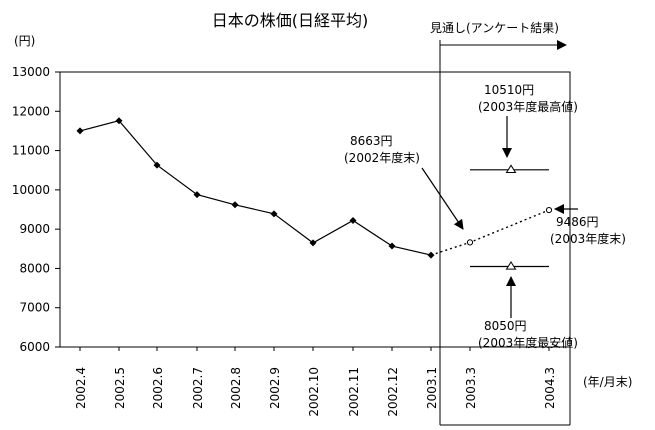 Image resolution: width=655 pixels, height=430 pixels. I want to click on data-point-2002.12, so click(392, 246).